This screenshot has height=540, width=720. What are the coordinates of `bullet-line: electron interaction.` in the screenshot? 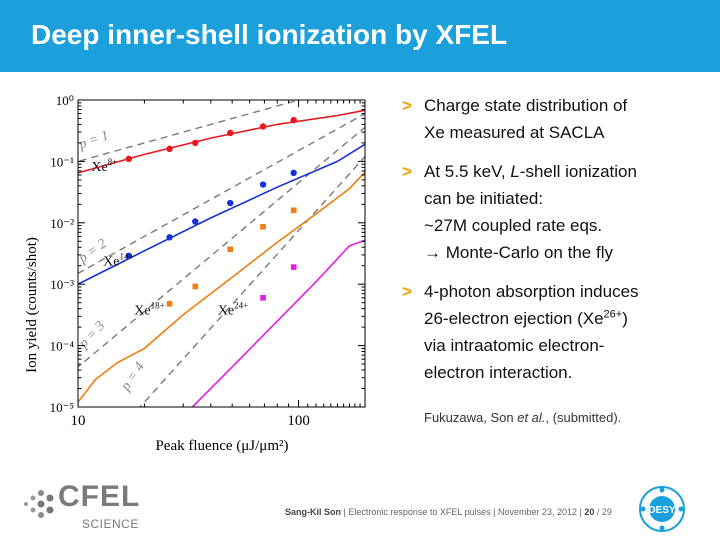 It's located at (498, 372).